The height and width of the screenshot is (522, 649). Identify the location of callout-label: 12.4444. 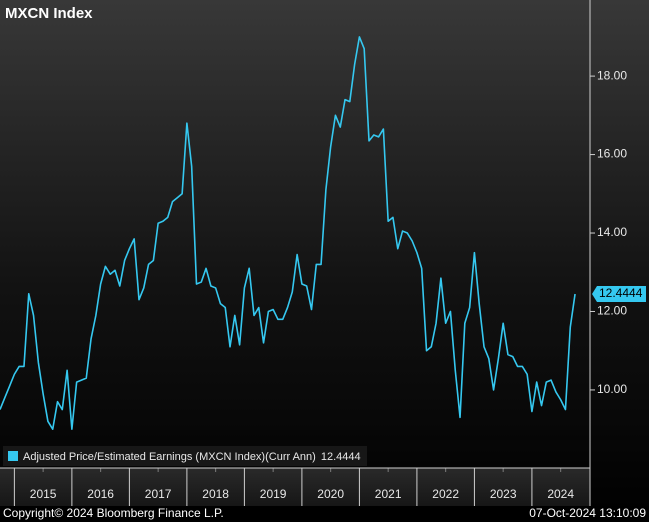
(621, 293).